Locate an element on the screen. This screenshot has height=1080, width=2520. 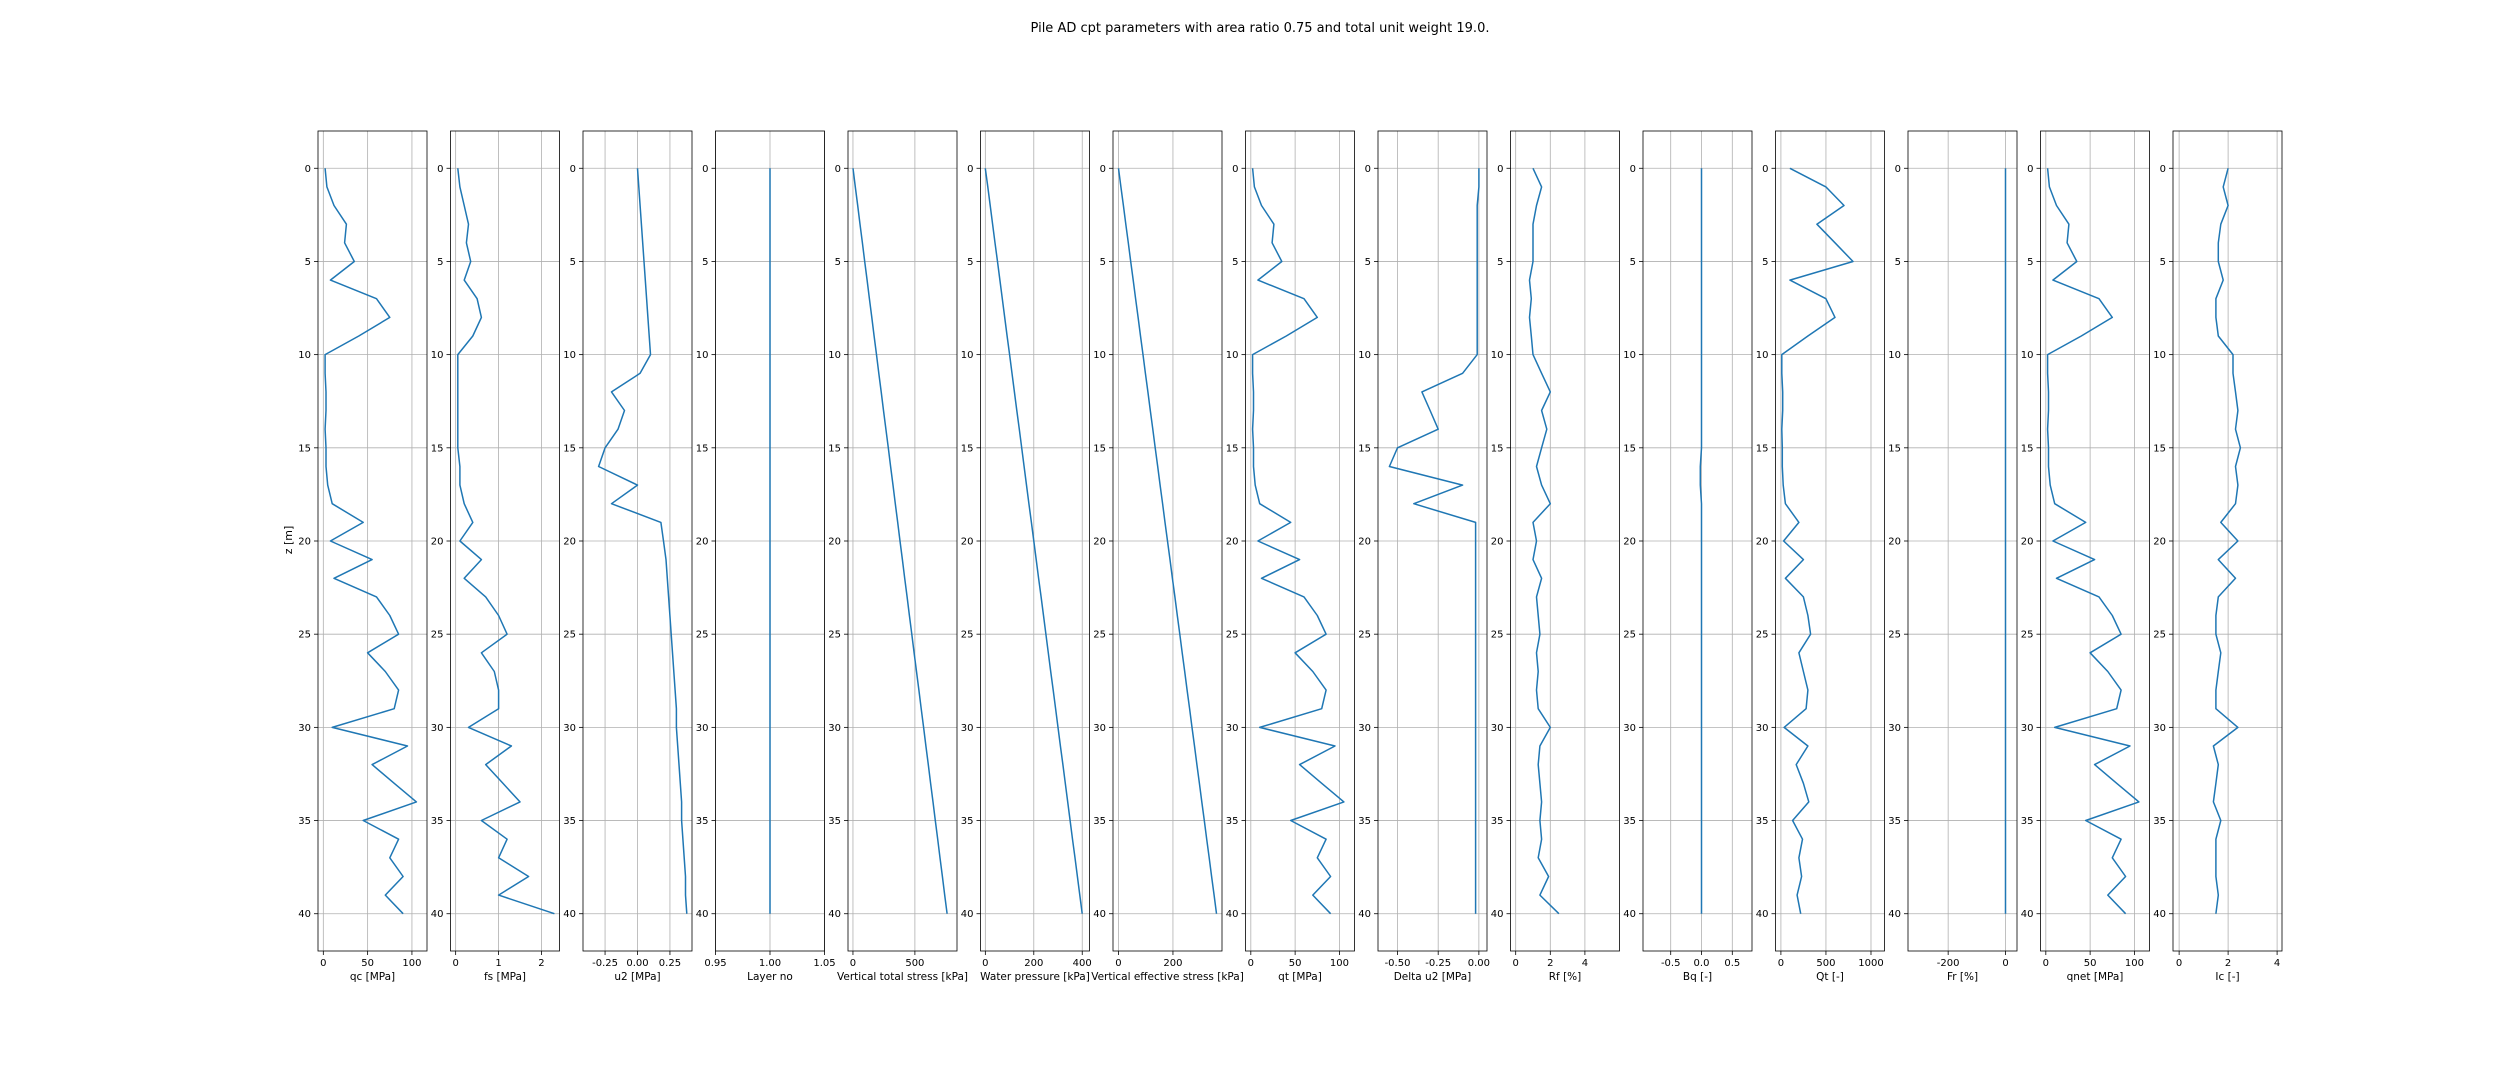
x-tick-label: 100 is located at coordinates (2134, 963).